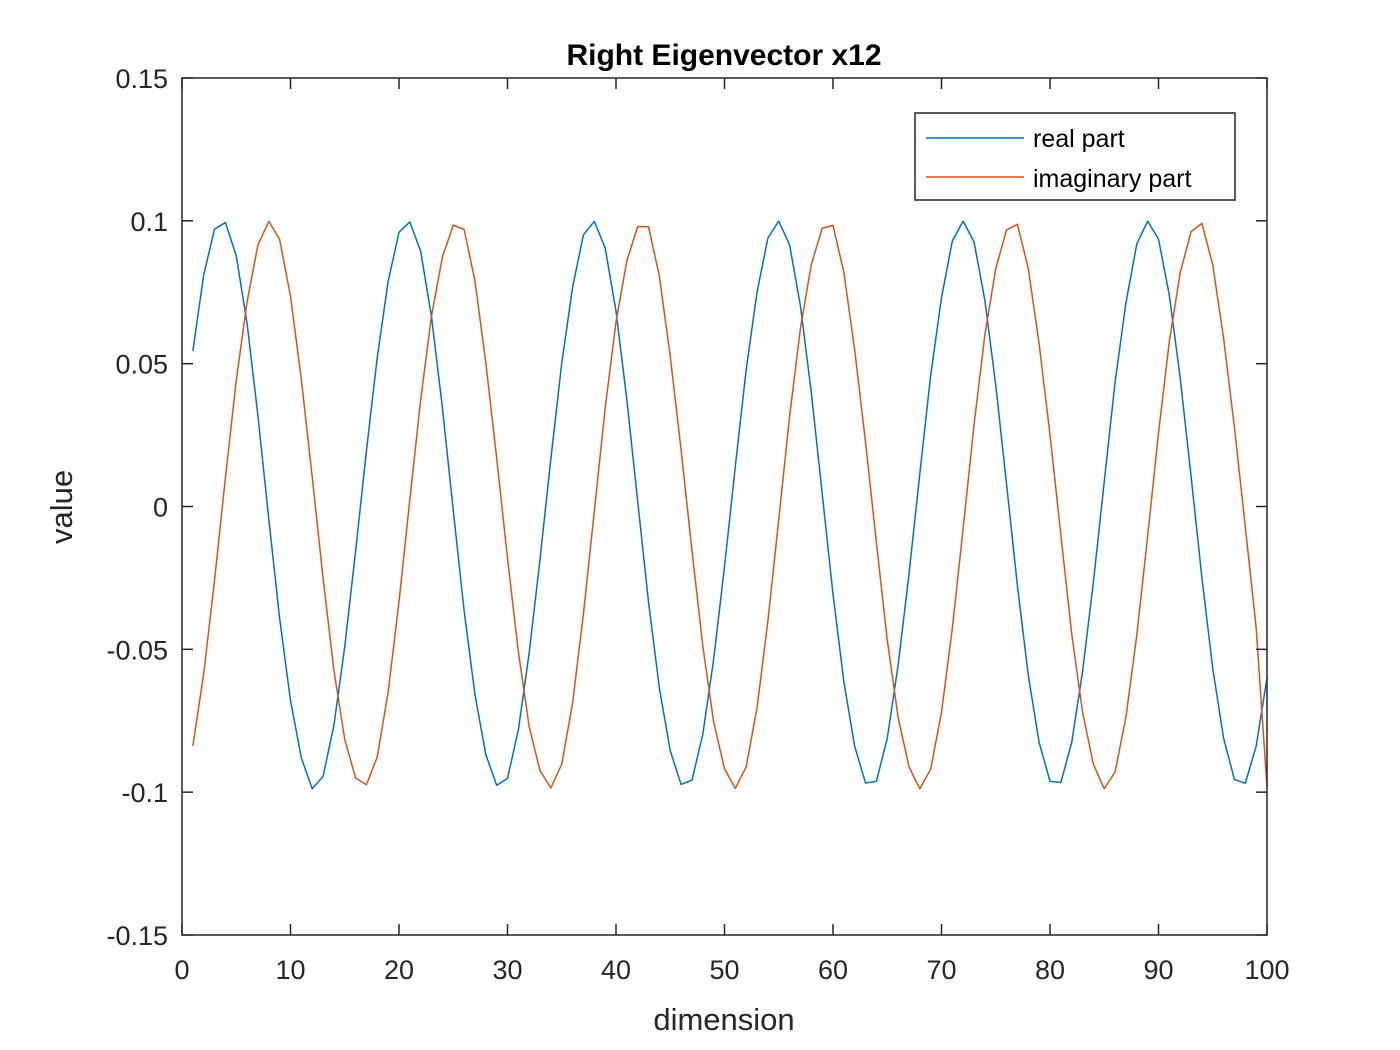 Image resolution: width=1400 pixels, height=1050 pixels. Describe the element at coordinates (507, 970) in the screenshot. I see `x-tick-label: 30` at that location.